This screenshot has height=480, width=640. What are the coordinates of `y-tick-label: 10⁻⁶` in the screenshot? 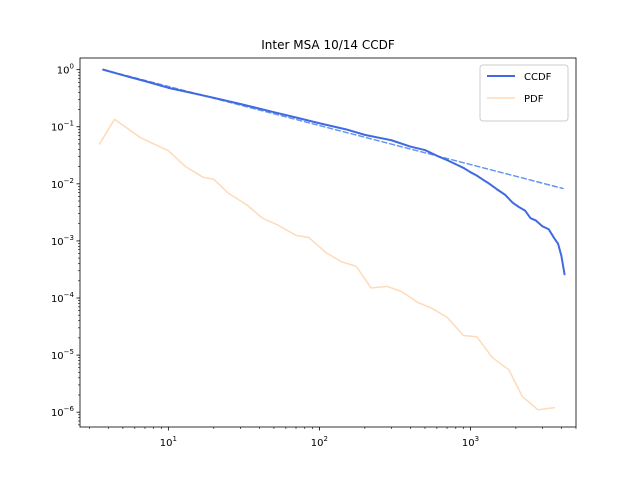 It's located at (63, 412).